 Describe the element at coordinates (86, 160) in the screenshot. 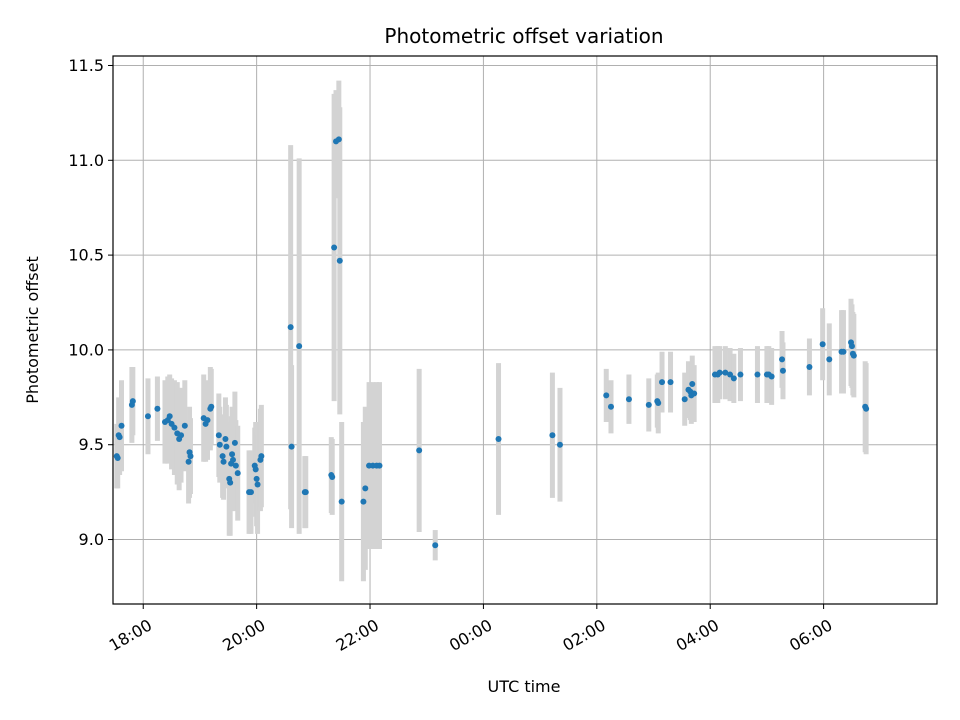

I see `y-tick-label: 11.0` at that location.